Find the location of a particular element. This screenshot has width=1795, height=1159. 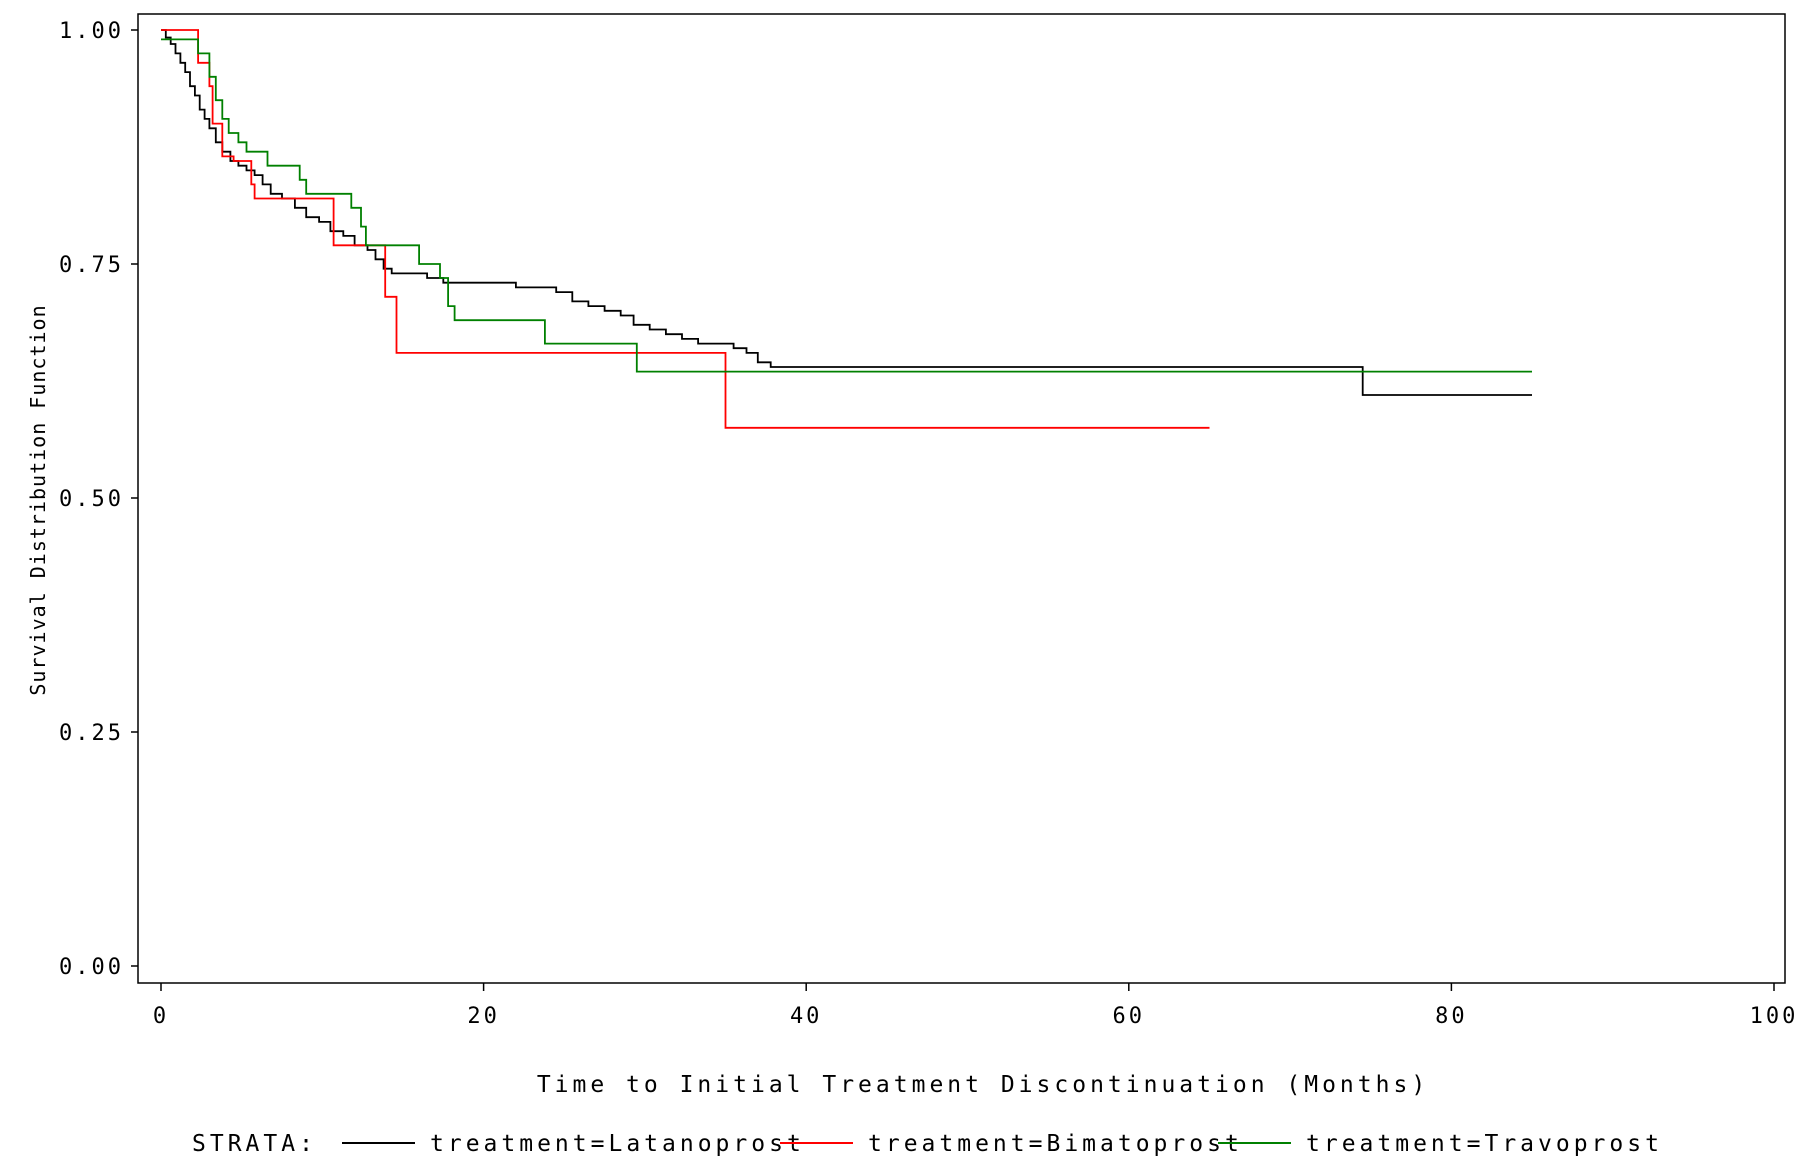

legend-label-bimatoprost: treatment=Bimatoprost is located at coordinates (1055, 1144).